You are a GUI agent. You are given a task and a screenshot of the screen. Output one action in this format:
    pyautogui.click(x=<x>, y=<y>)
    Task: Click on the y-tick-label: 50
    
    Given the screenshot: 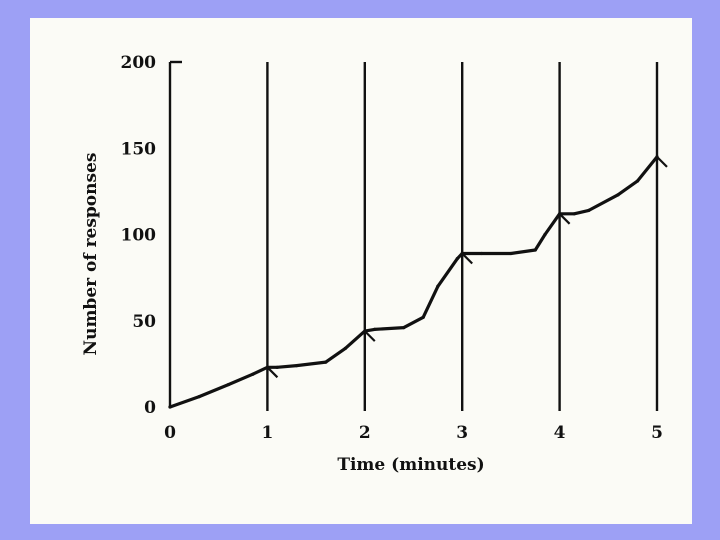 What is the action you would take?
    pyautogui.click(x=144, y=322)
    